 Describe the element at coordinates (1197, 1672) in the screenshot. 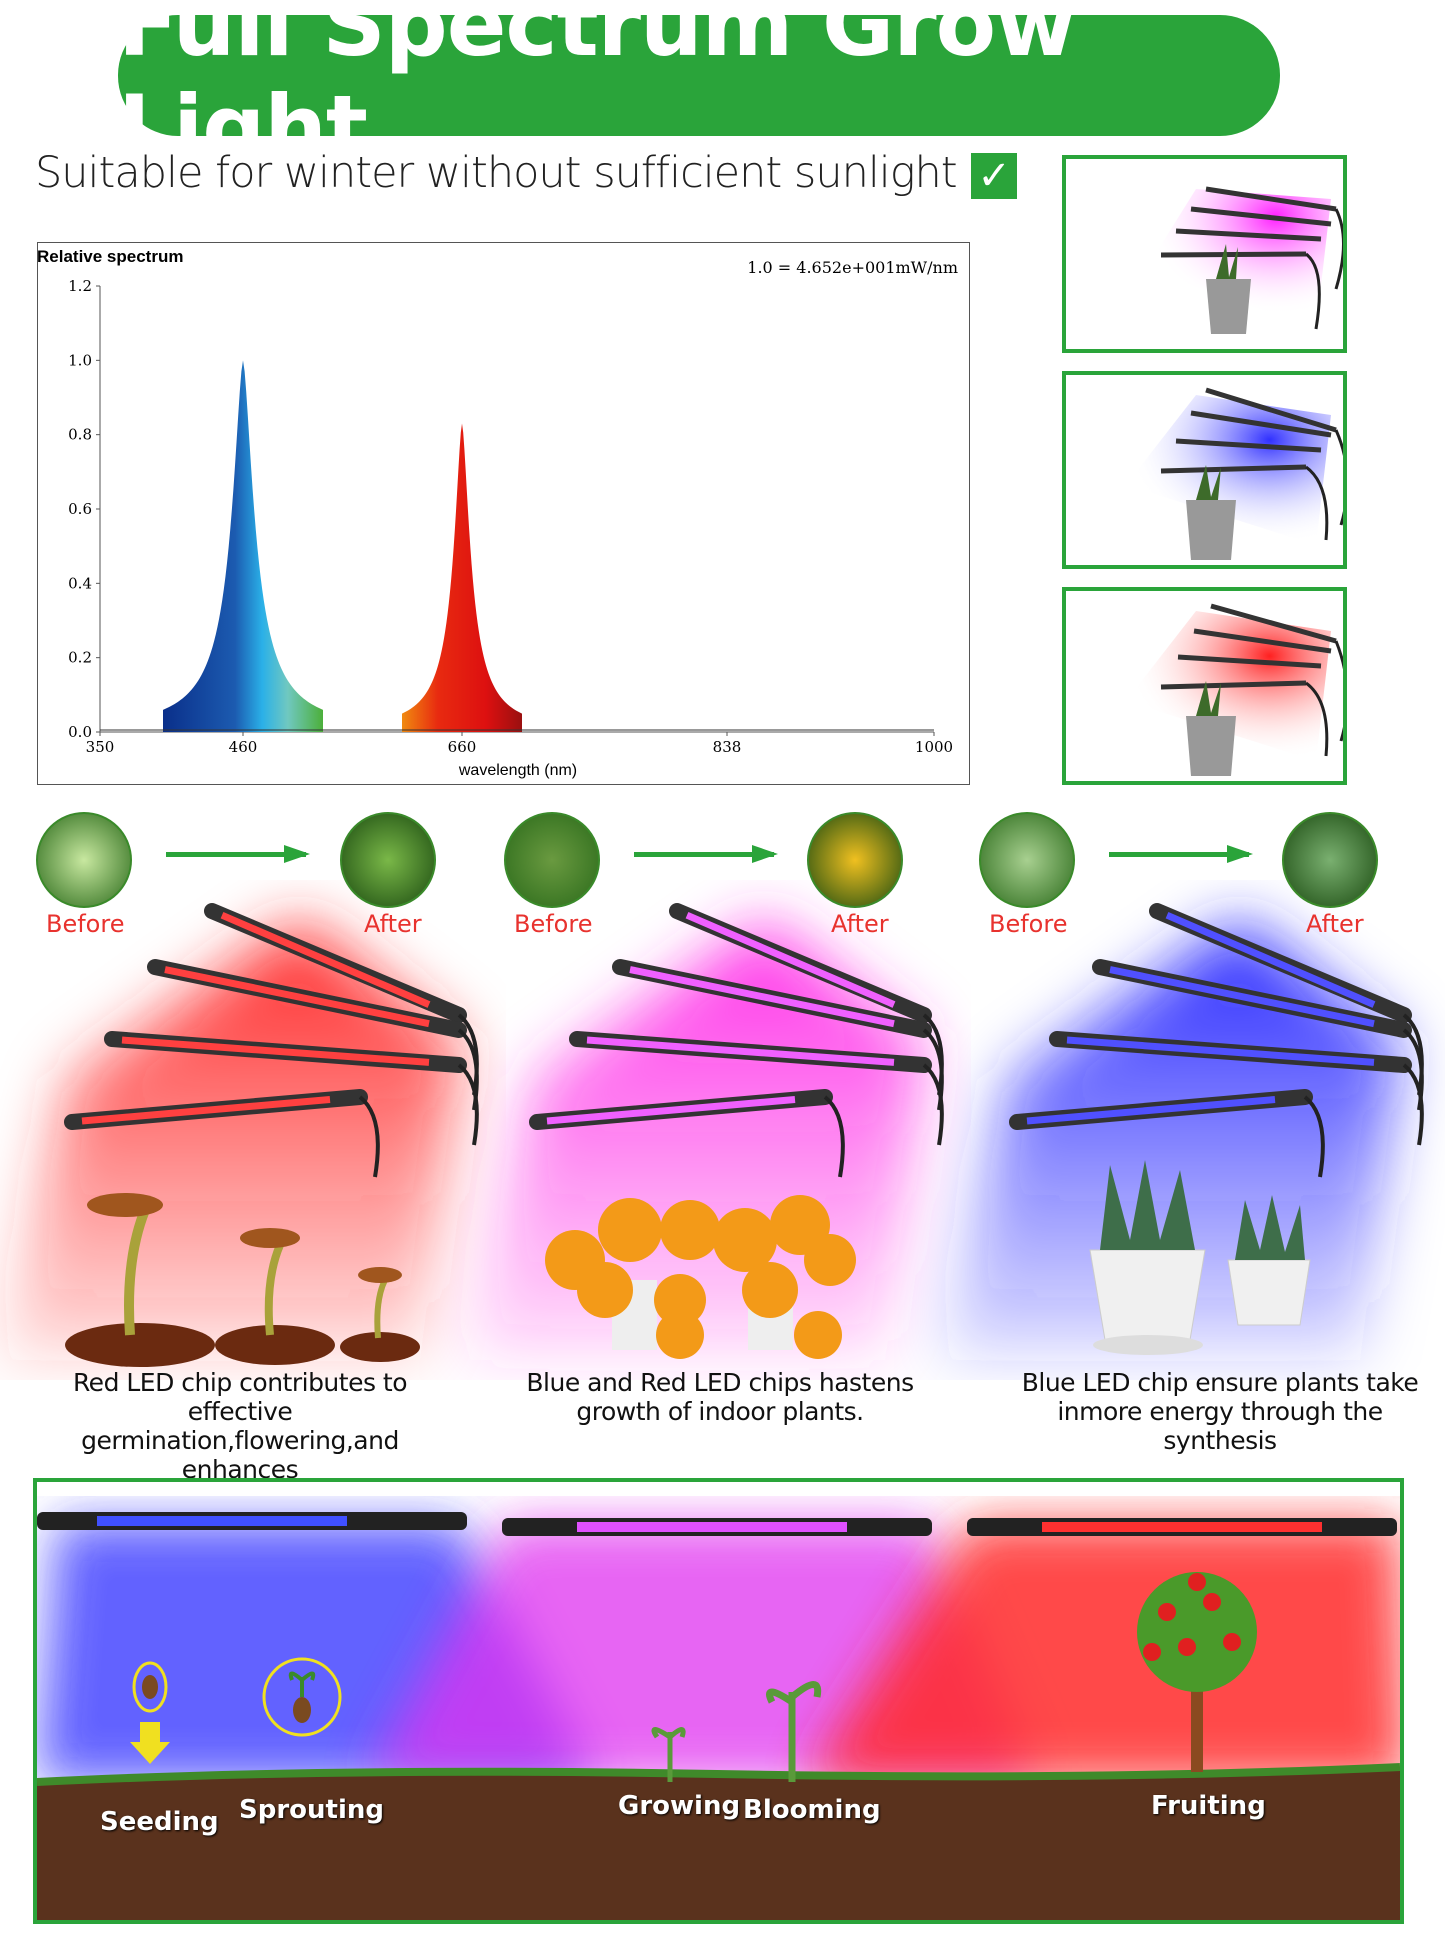

I see `fruit-tree` at that location.